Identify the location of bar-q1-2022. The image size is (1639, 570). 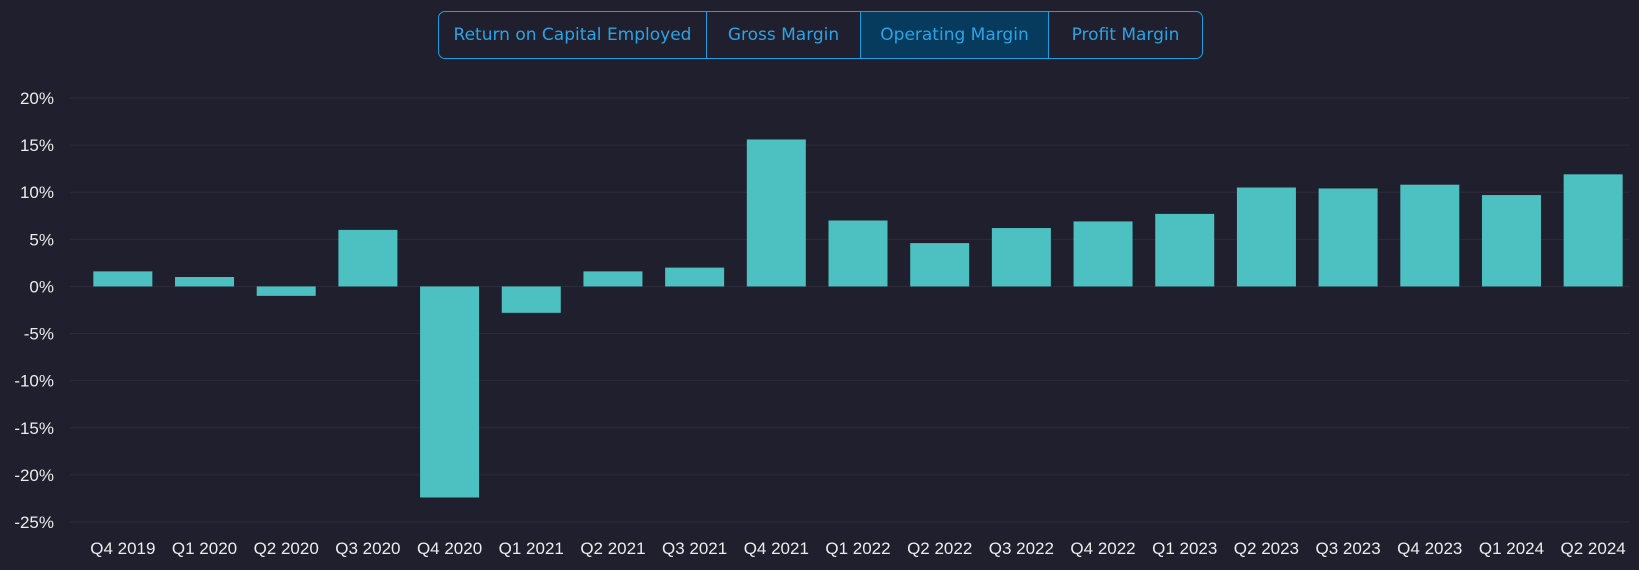
(858, 253).